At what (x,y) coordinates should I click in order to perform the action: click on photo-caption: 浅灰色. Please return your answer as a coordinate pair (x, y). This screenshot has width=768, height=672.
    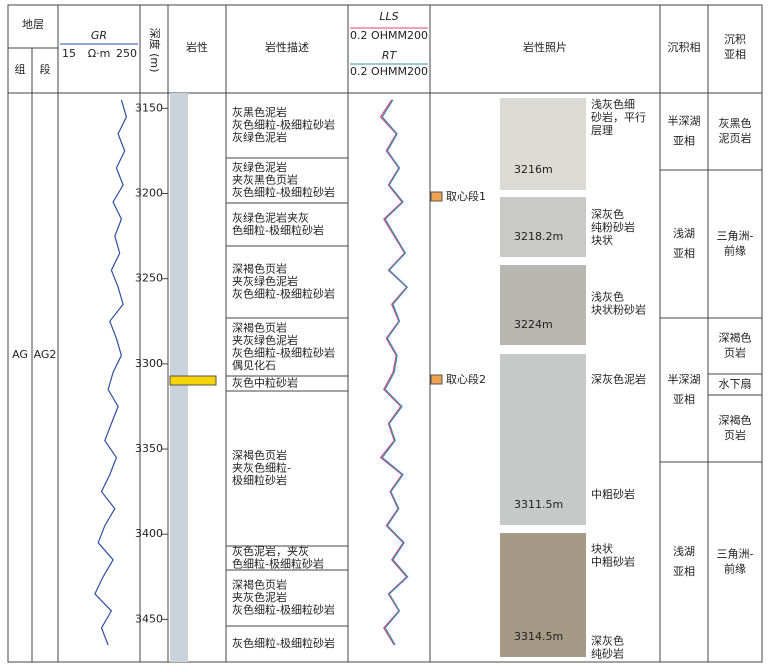
    Looking at the image, I should click on (607, 297).